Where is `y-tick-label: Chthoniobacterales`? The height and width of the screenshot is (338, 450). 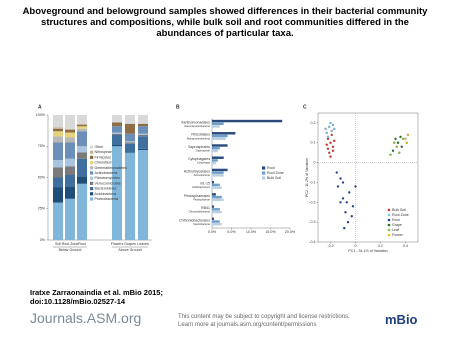
y-tick-label: Chthoniobacterales is located at coordinates (194, 220).